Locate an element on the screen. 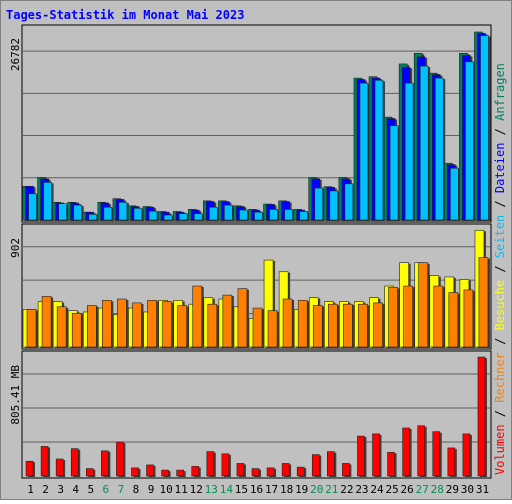 This screenshot has height=504, width=512. x-tick-label-day-31: 31 is located at coordinates (482, 489).